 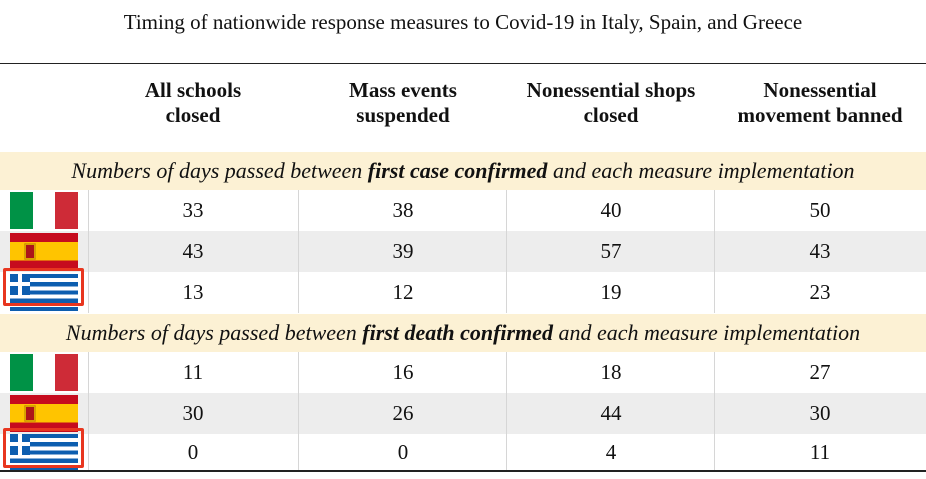 I want to click on column-header-line: Nonessential shops, so click(x=611, y=90).